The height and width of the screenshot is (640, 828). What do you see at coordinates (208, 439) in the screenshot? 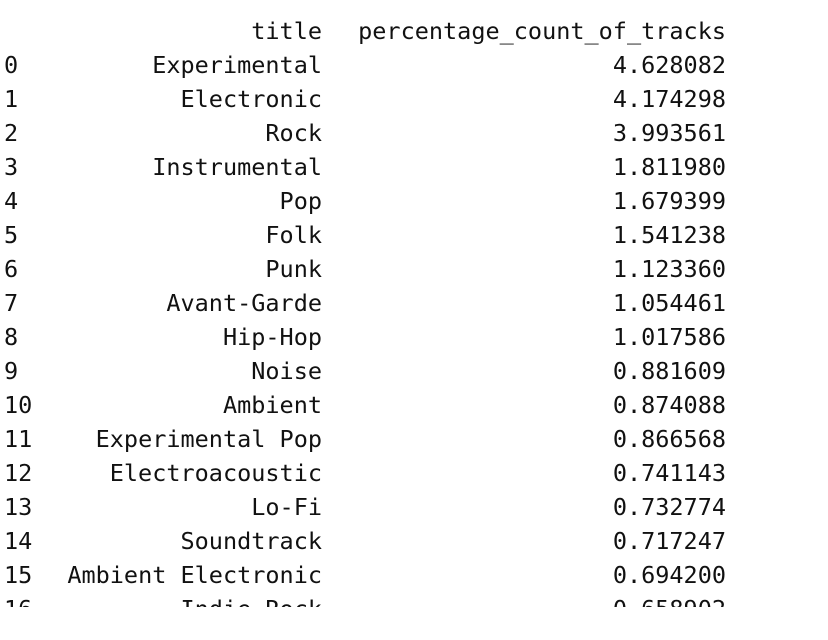
I see `row-title: Experimental Pop` at bounding box center [208, 439].